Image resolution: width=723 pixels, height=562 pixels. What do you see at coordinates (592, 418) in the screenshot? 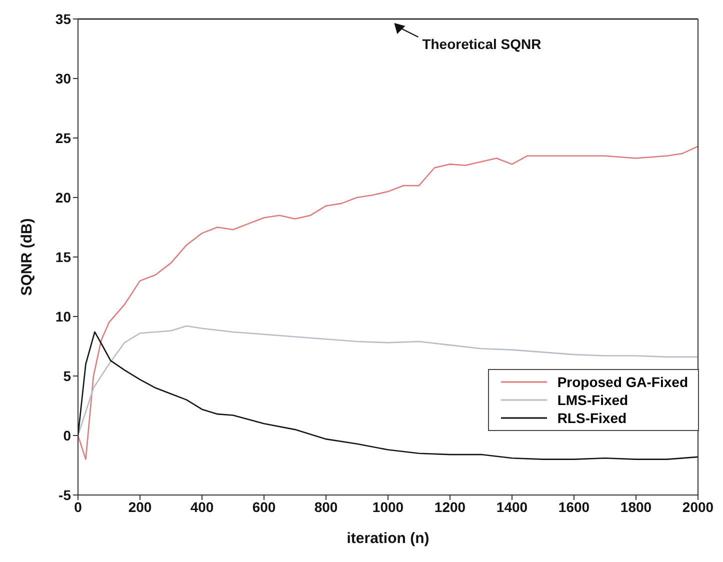
I see `legend-label: RLS-Fixed` at bounding box center [592, 418].